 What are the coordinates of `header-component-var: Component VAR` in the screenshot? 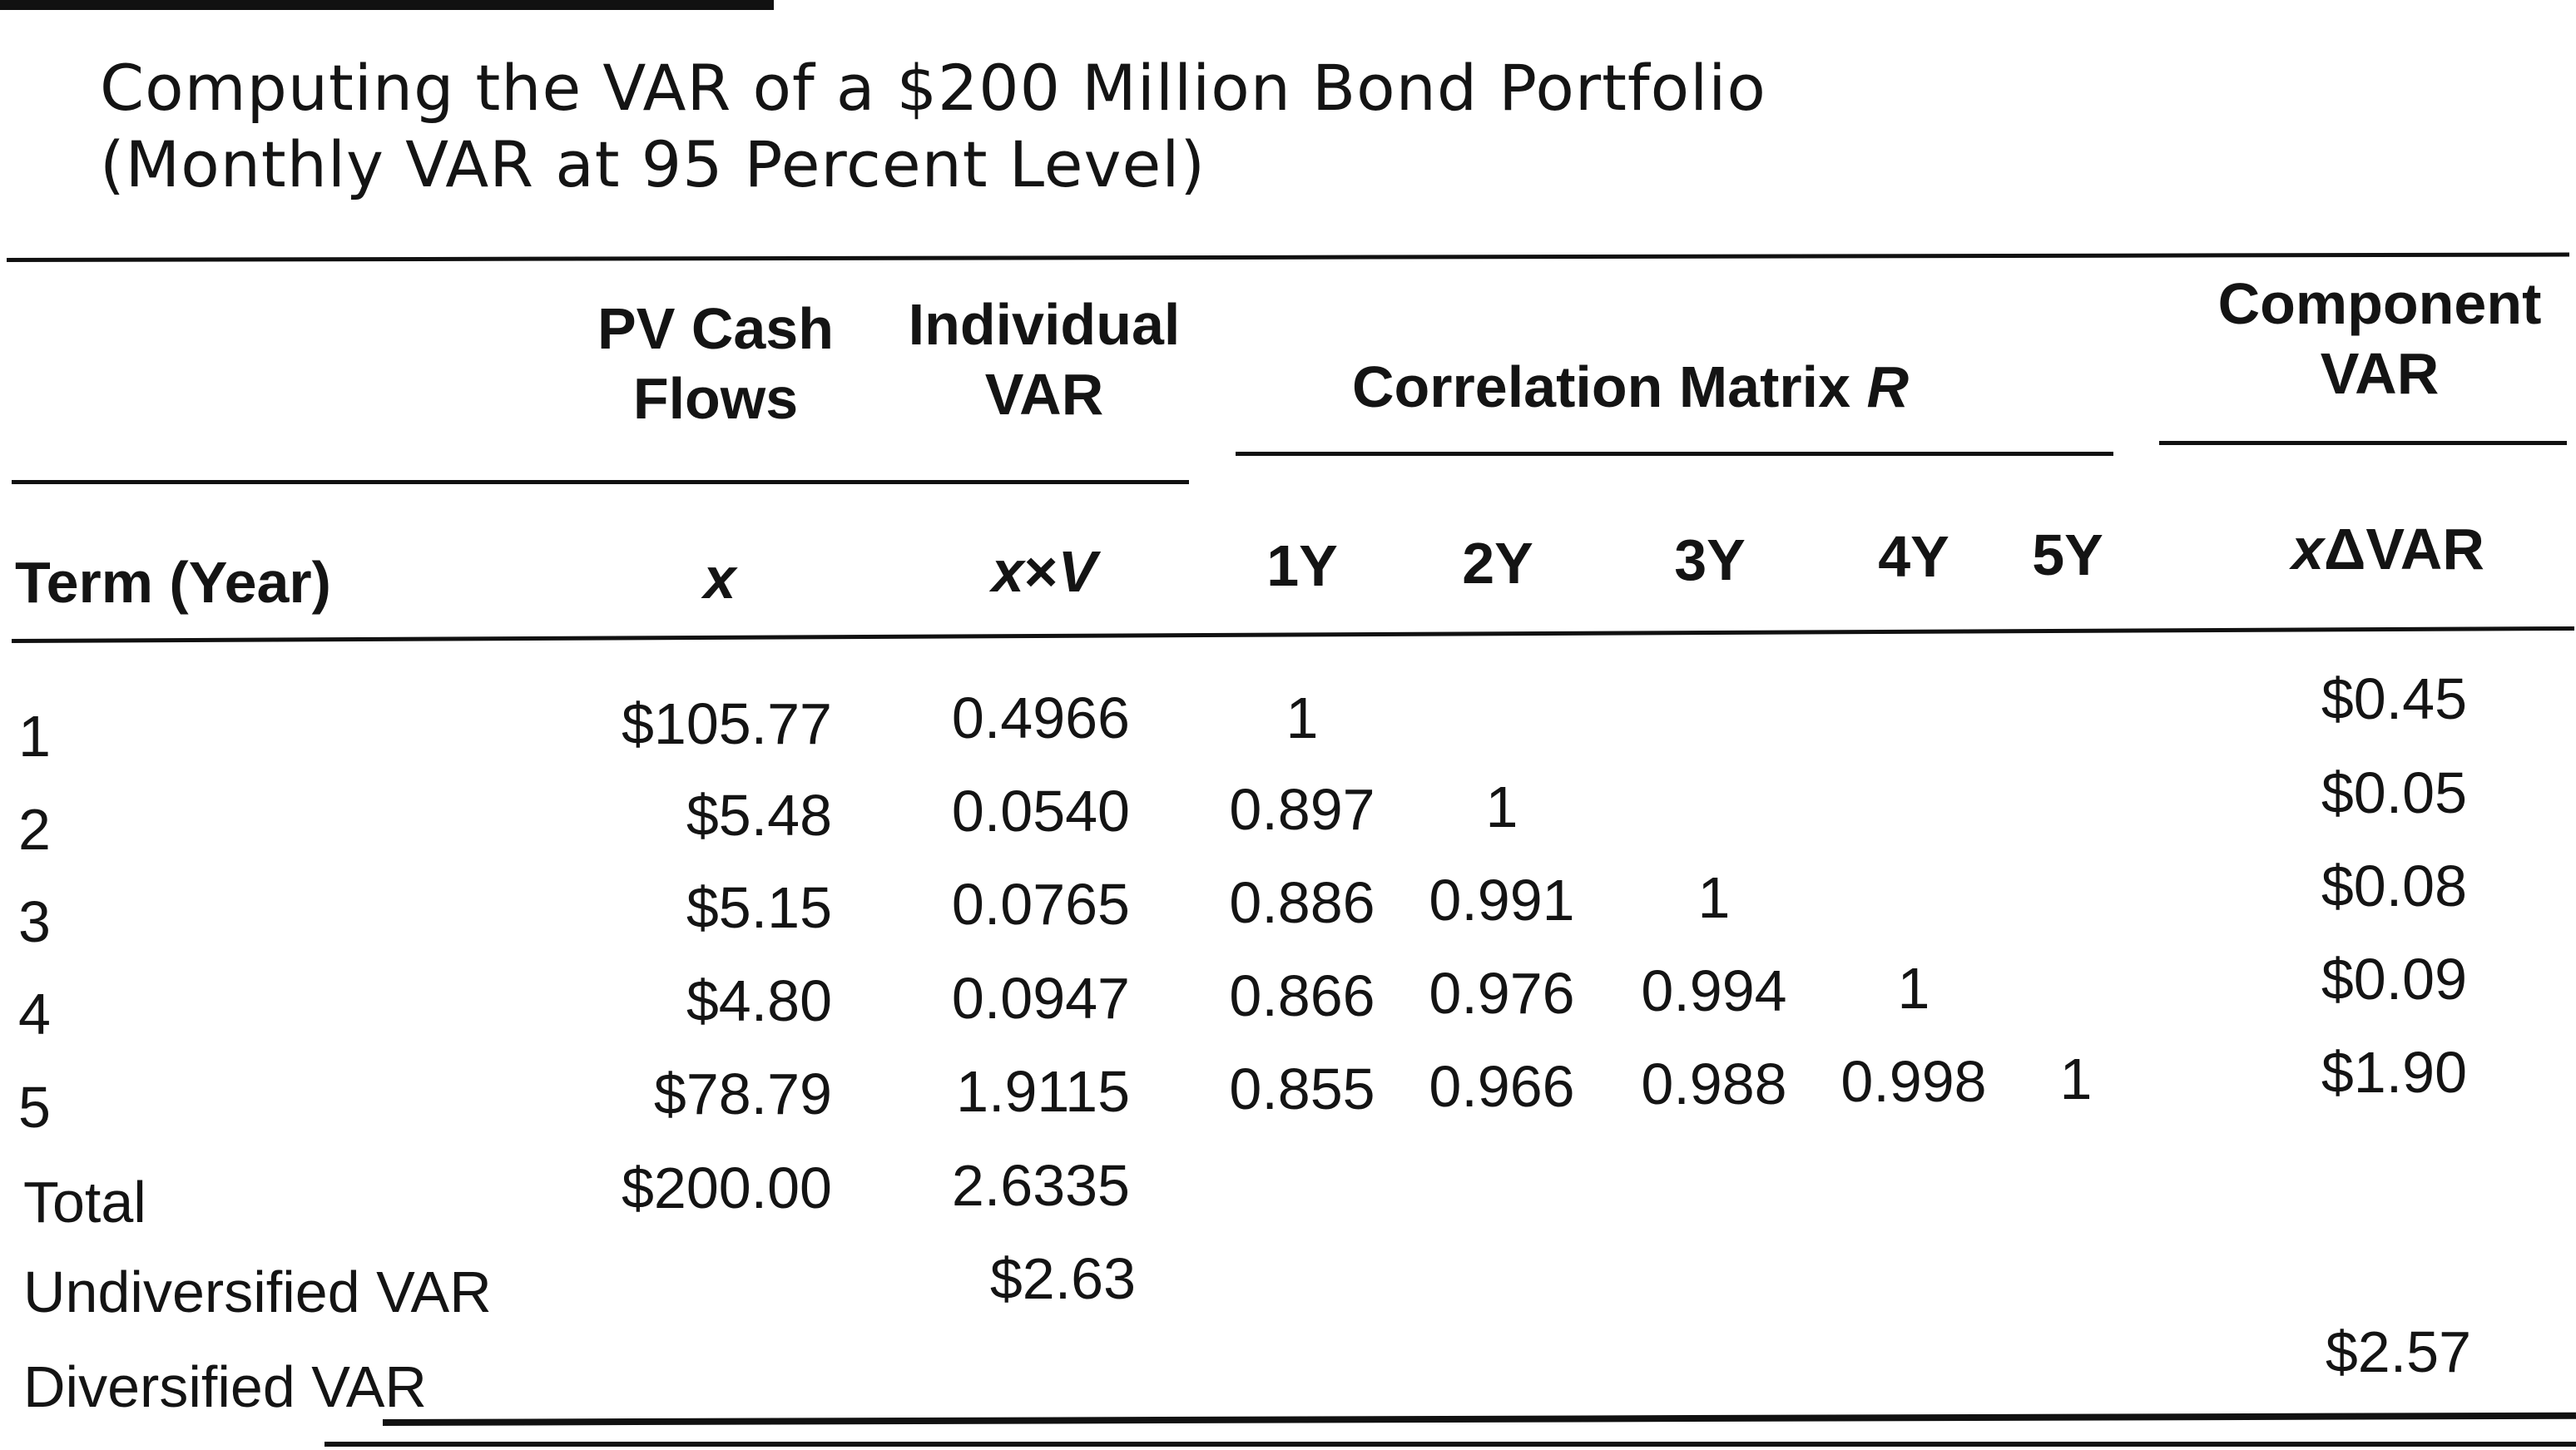 It's located at (2380, 339).